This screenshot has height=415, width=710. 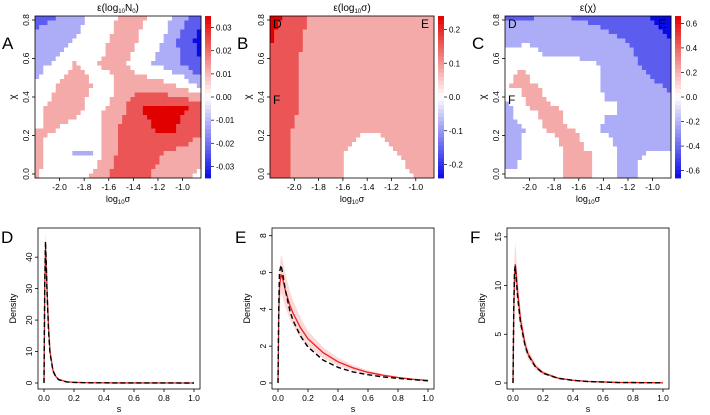 I want to click on red-density-line, so click(x=353, y=329).